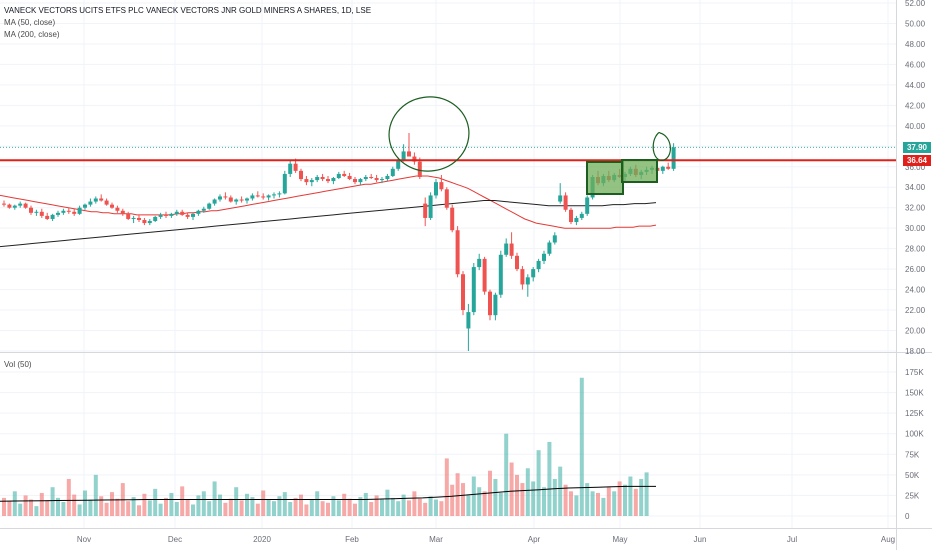 The width and height of the screenshot is (932, 550). What do you see at coordinates (429, 134) in the screenshot?
I see `annotation-circle-large` at bounding box center [429, 134].